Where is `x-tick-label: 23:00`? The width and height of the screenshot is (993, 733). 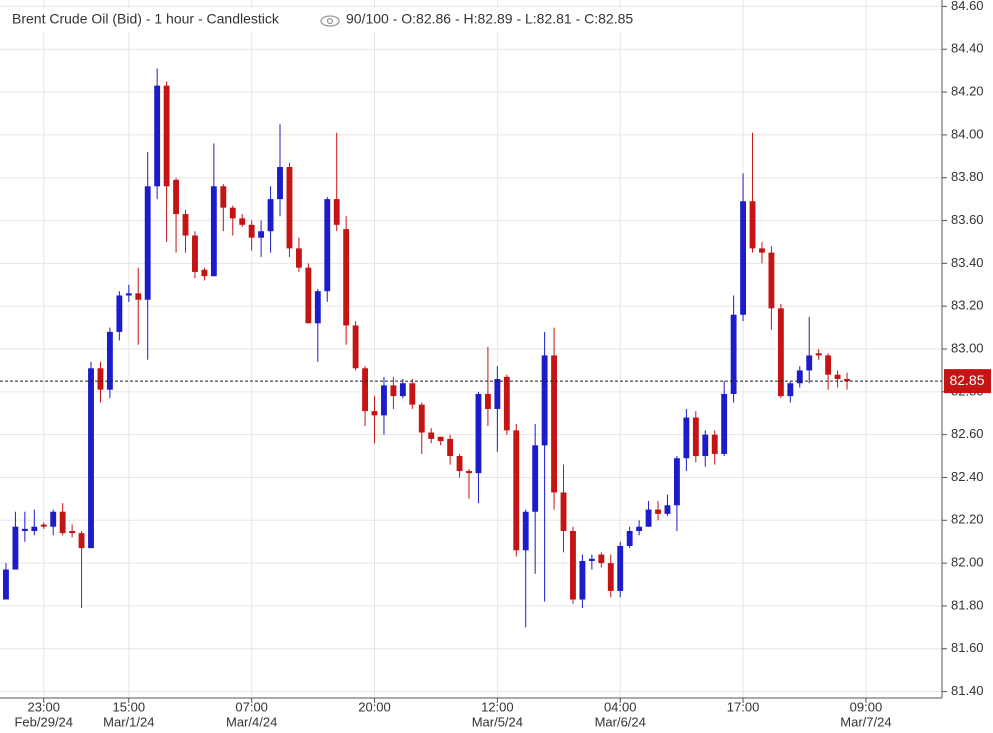 x-tick-label: 23:00 is located at coordinates (43, 706).